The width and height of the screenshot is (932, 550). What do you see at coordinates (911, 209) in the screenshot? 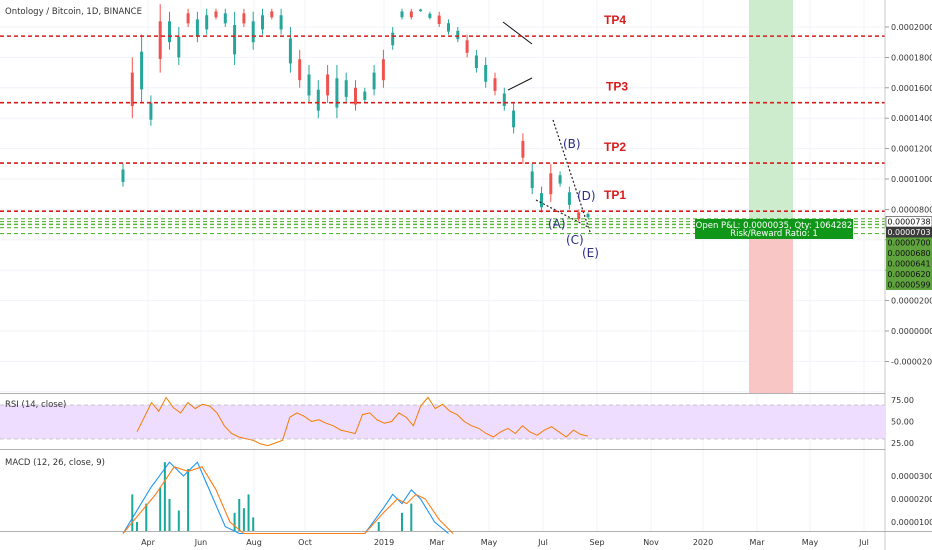
I see `price-axis-label: 0.0000800` at bounding box center [911, 209].